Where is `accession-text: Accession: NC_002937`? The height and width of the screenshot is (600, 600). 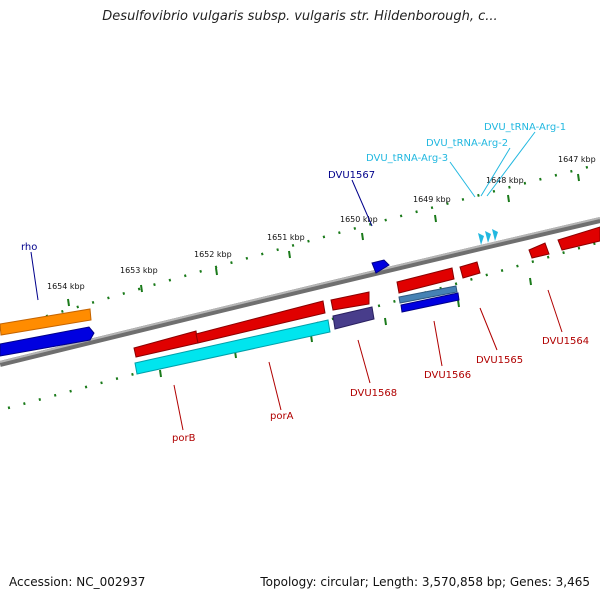 accession-text: Accession: NC_002937 is located at coordinates (77, 582).